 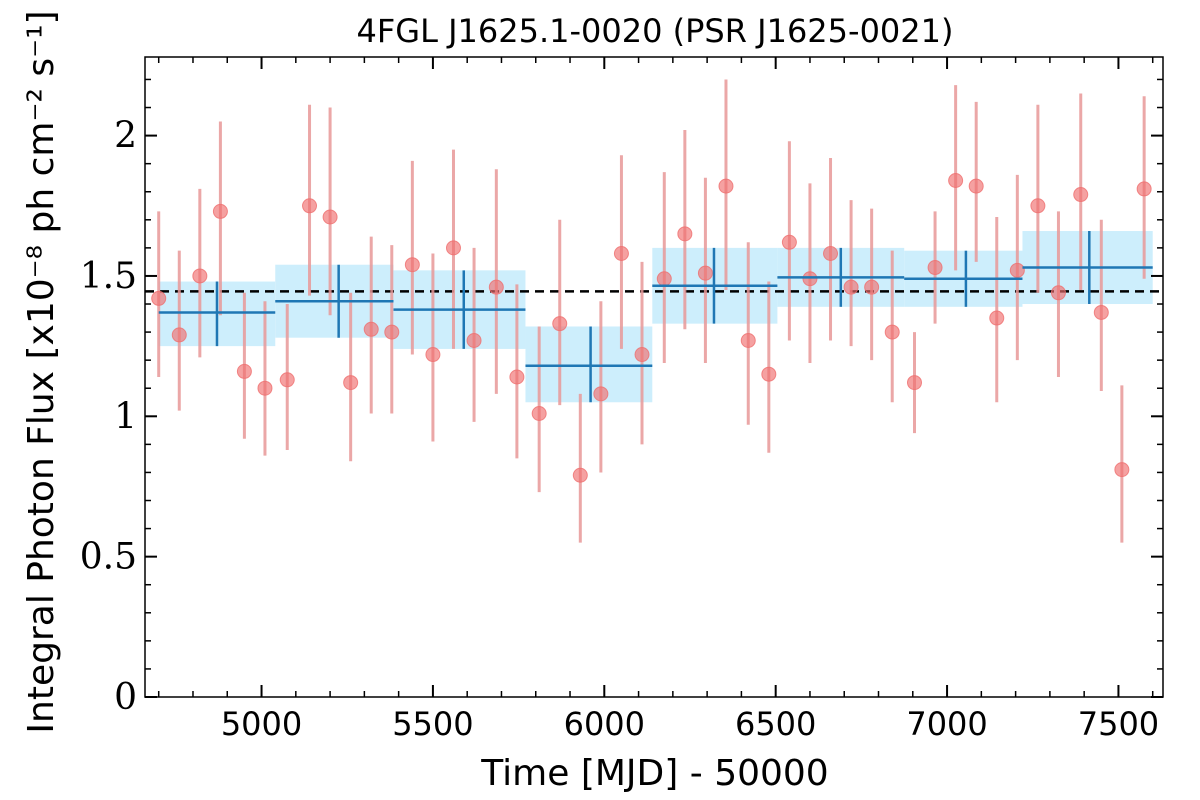 I want to click on y-tick-label: 2, so click(x=125, y=136).